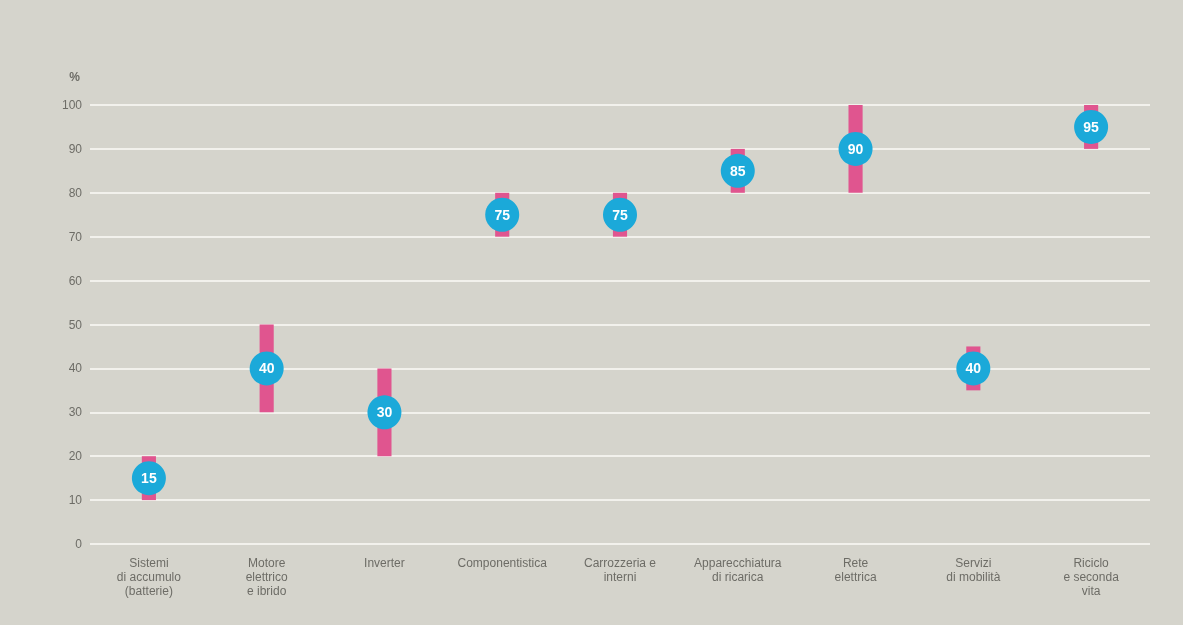  What do you see at coordinates (75, 368) in the screenshot?
I see `y-tick-label: 40` at bounding box center [75, 368].